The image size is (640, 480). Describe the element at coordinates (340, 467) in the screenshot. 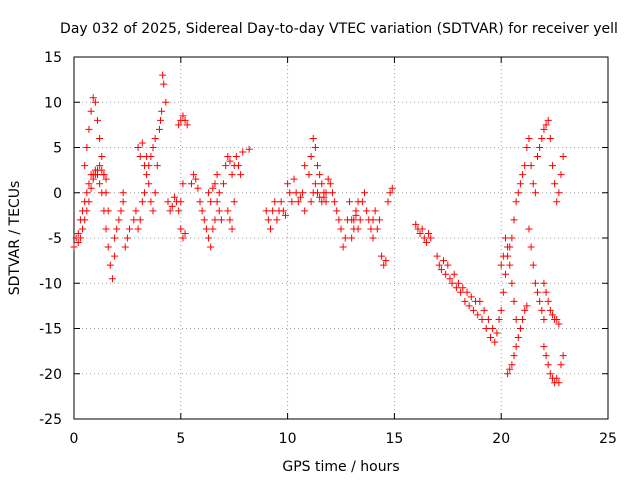

I see `x-axis-label: GPS time / hours` at that location.